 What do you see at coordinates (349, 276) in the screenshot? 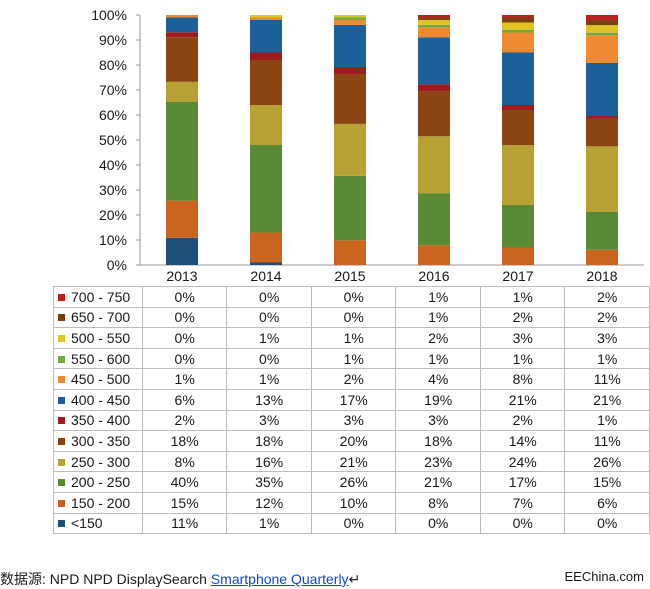
I see `x-tick-label: 2015` at bounding box center [349, 276].